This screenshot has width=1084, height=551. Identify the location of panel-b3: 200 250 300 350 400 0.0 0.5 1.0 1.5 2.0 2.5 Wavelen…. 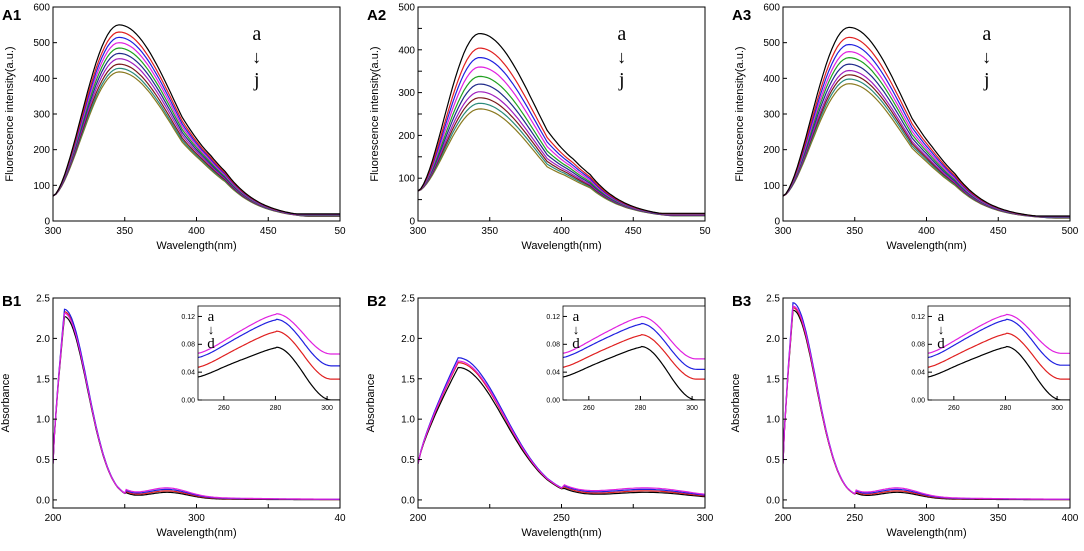
(904, 416).